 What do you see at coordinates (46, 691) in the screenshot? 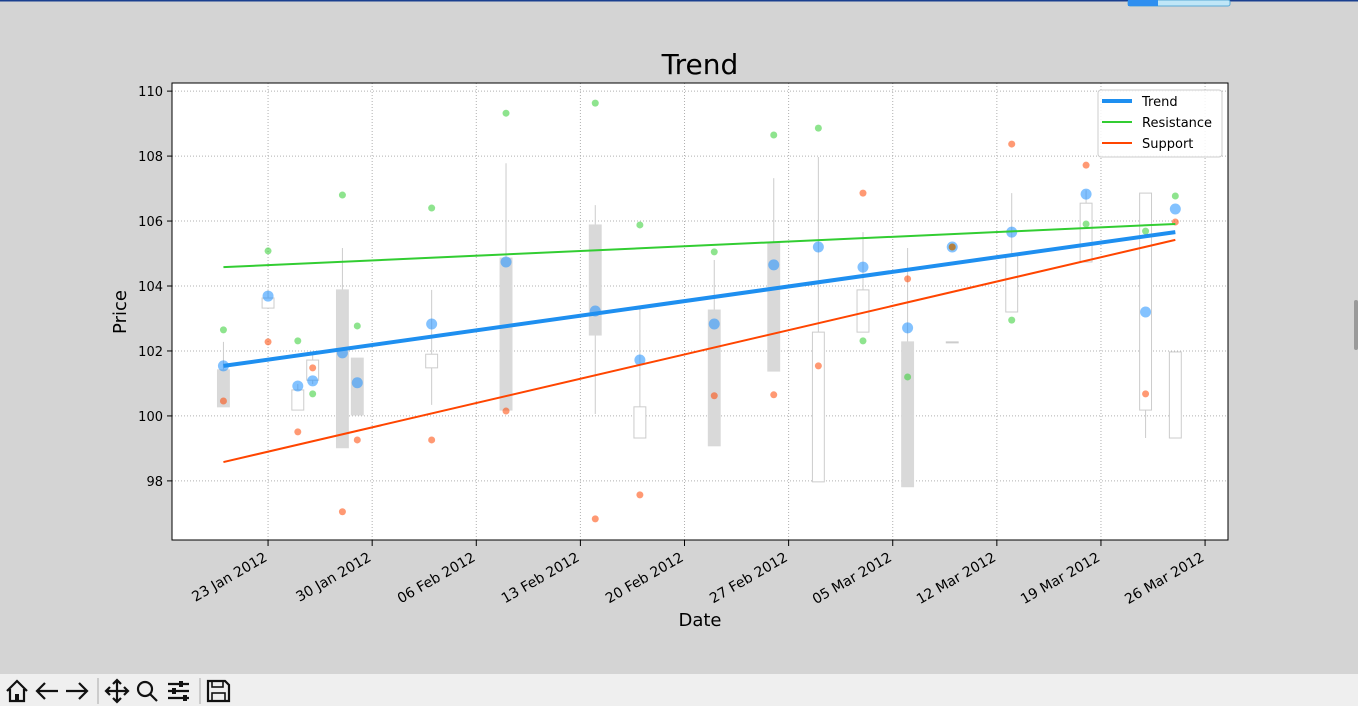
I see `back-button` at bounding box center [46, 691].